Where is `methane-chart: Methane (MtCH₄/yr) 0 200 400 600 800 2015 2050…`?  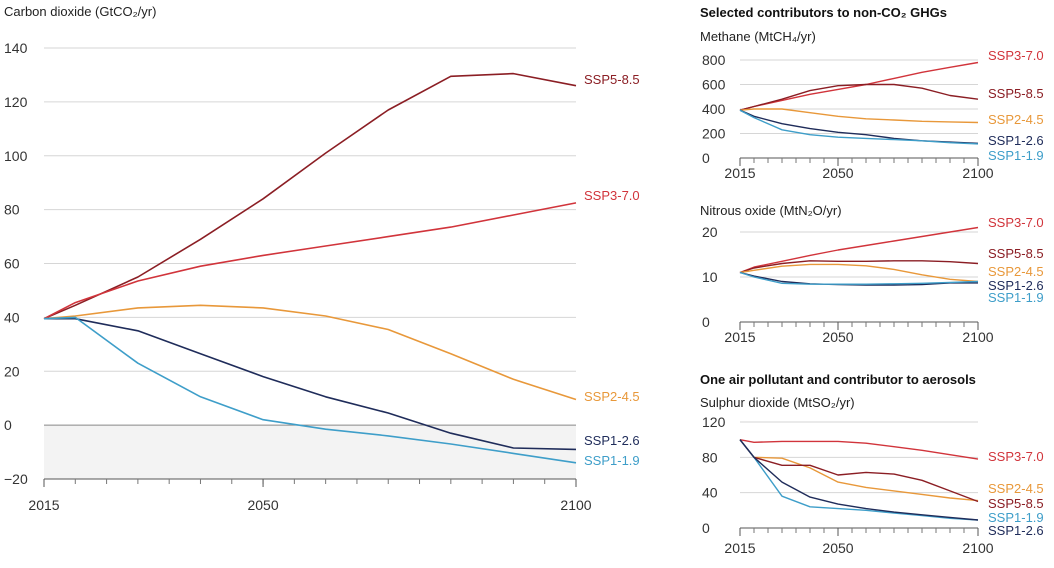
methane-chart: Methane (MtCH₄/yr) 0 200 400 600 800 2015 2050… is located at coordinates (872, 105).